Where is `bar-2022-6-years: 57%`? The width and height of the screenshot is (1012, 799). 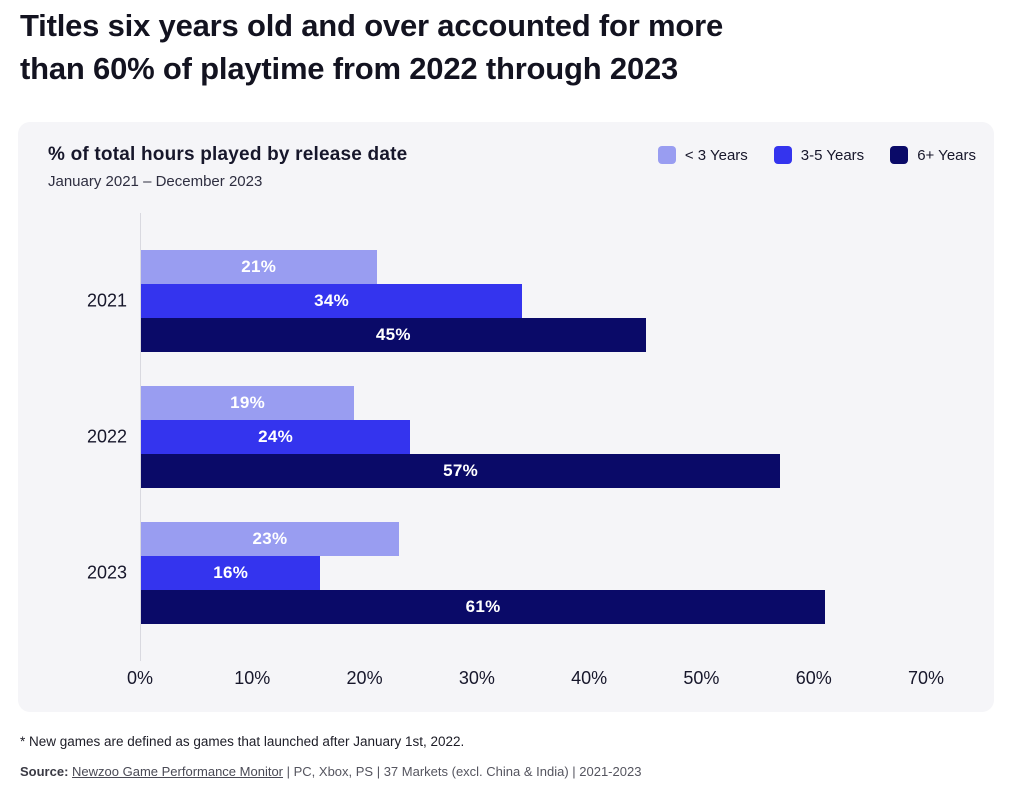
bar-2022-6-years: 57% is located at coordinates (461, 471).